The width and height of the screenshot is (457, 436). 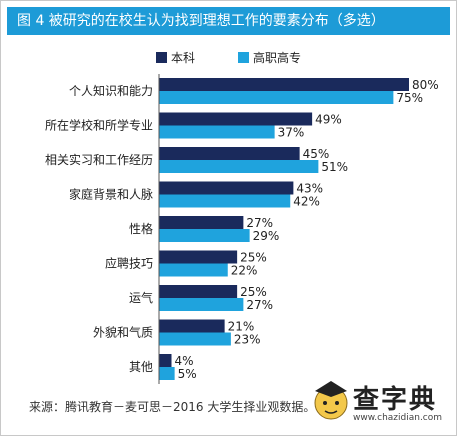 What do you see at coordinates (129, 263) in the screenshot?
I see `category-label: 应聘技巧` at bounding box center [129, 263].